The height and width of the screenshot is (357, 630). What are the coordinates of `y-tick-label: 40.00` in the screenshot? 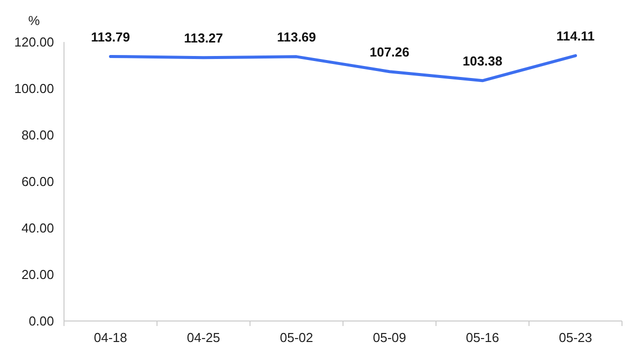 It's located at (37, 228).